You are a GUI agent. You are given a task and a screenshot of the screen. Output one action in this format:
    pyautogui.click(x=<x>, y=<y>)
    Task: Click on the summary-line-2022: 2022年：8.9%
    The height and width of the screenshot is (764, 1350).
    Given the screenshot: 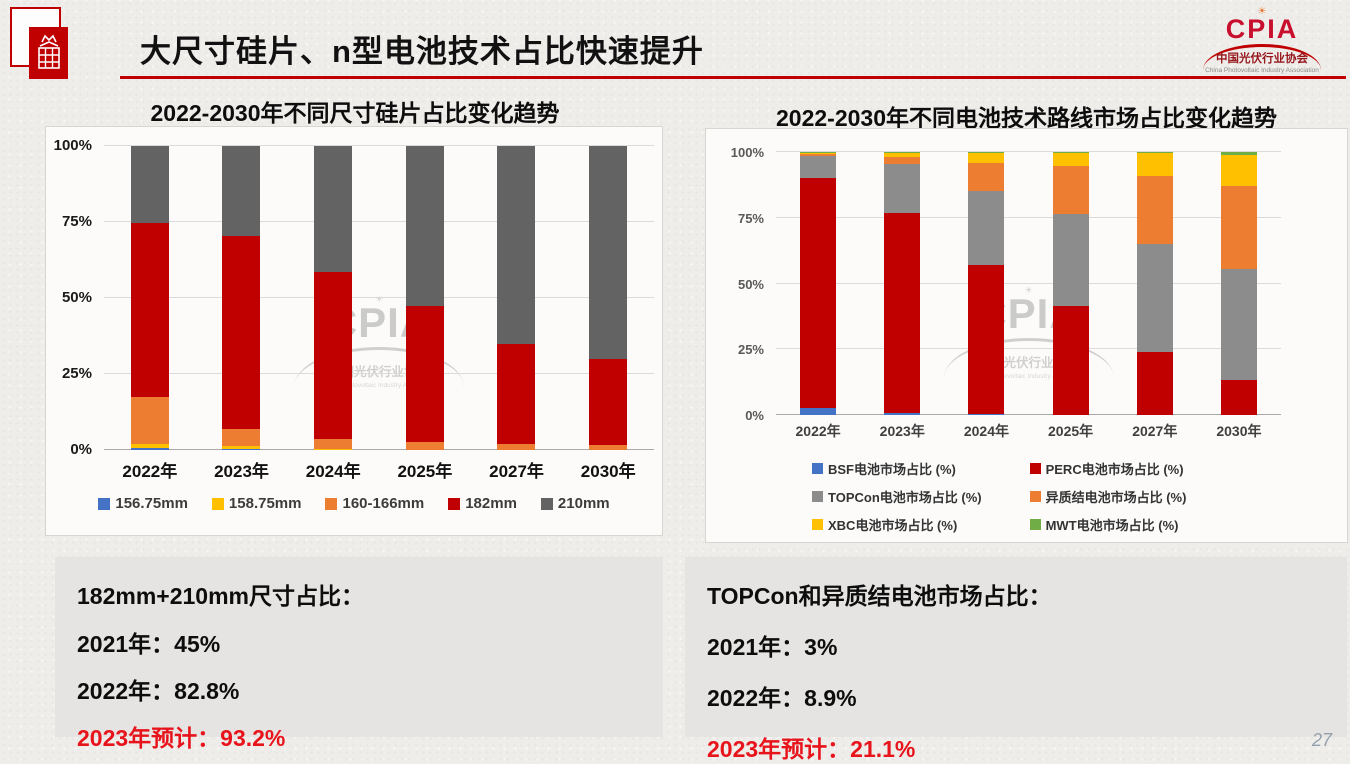 What is the action you would take?
    pyautogui.click(x=782, y=698)
    